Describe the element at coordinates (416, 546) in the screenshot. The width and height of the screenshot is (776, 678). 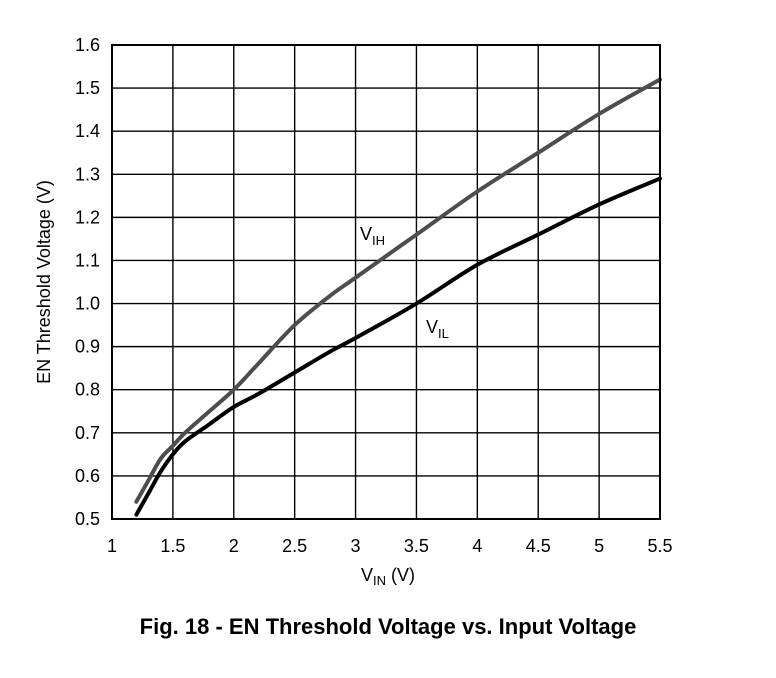
I see `x-tick-label: 3.5` at that location.